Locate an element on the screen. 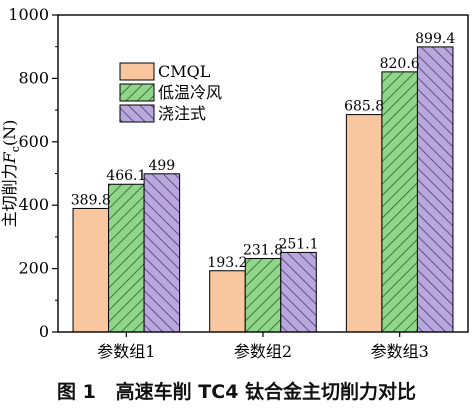 This screenshot has height=413, width=473. data-label: 466.1 is located at coordinates (126, 176).